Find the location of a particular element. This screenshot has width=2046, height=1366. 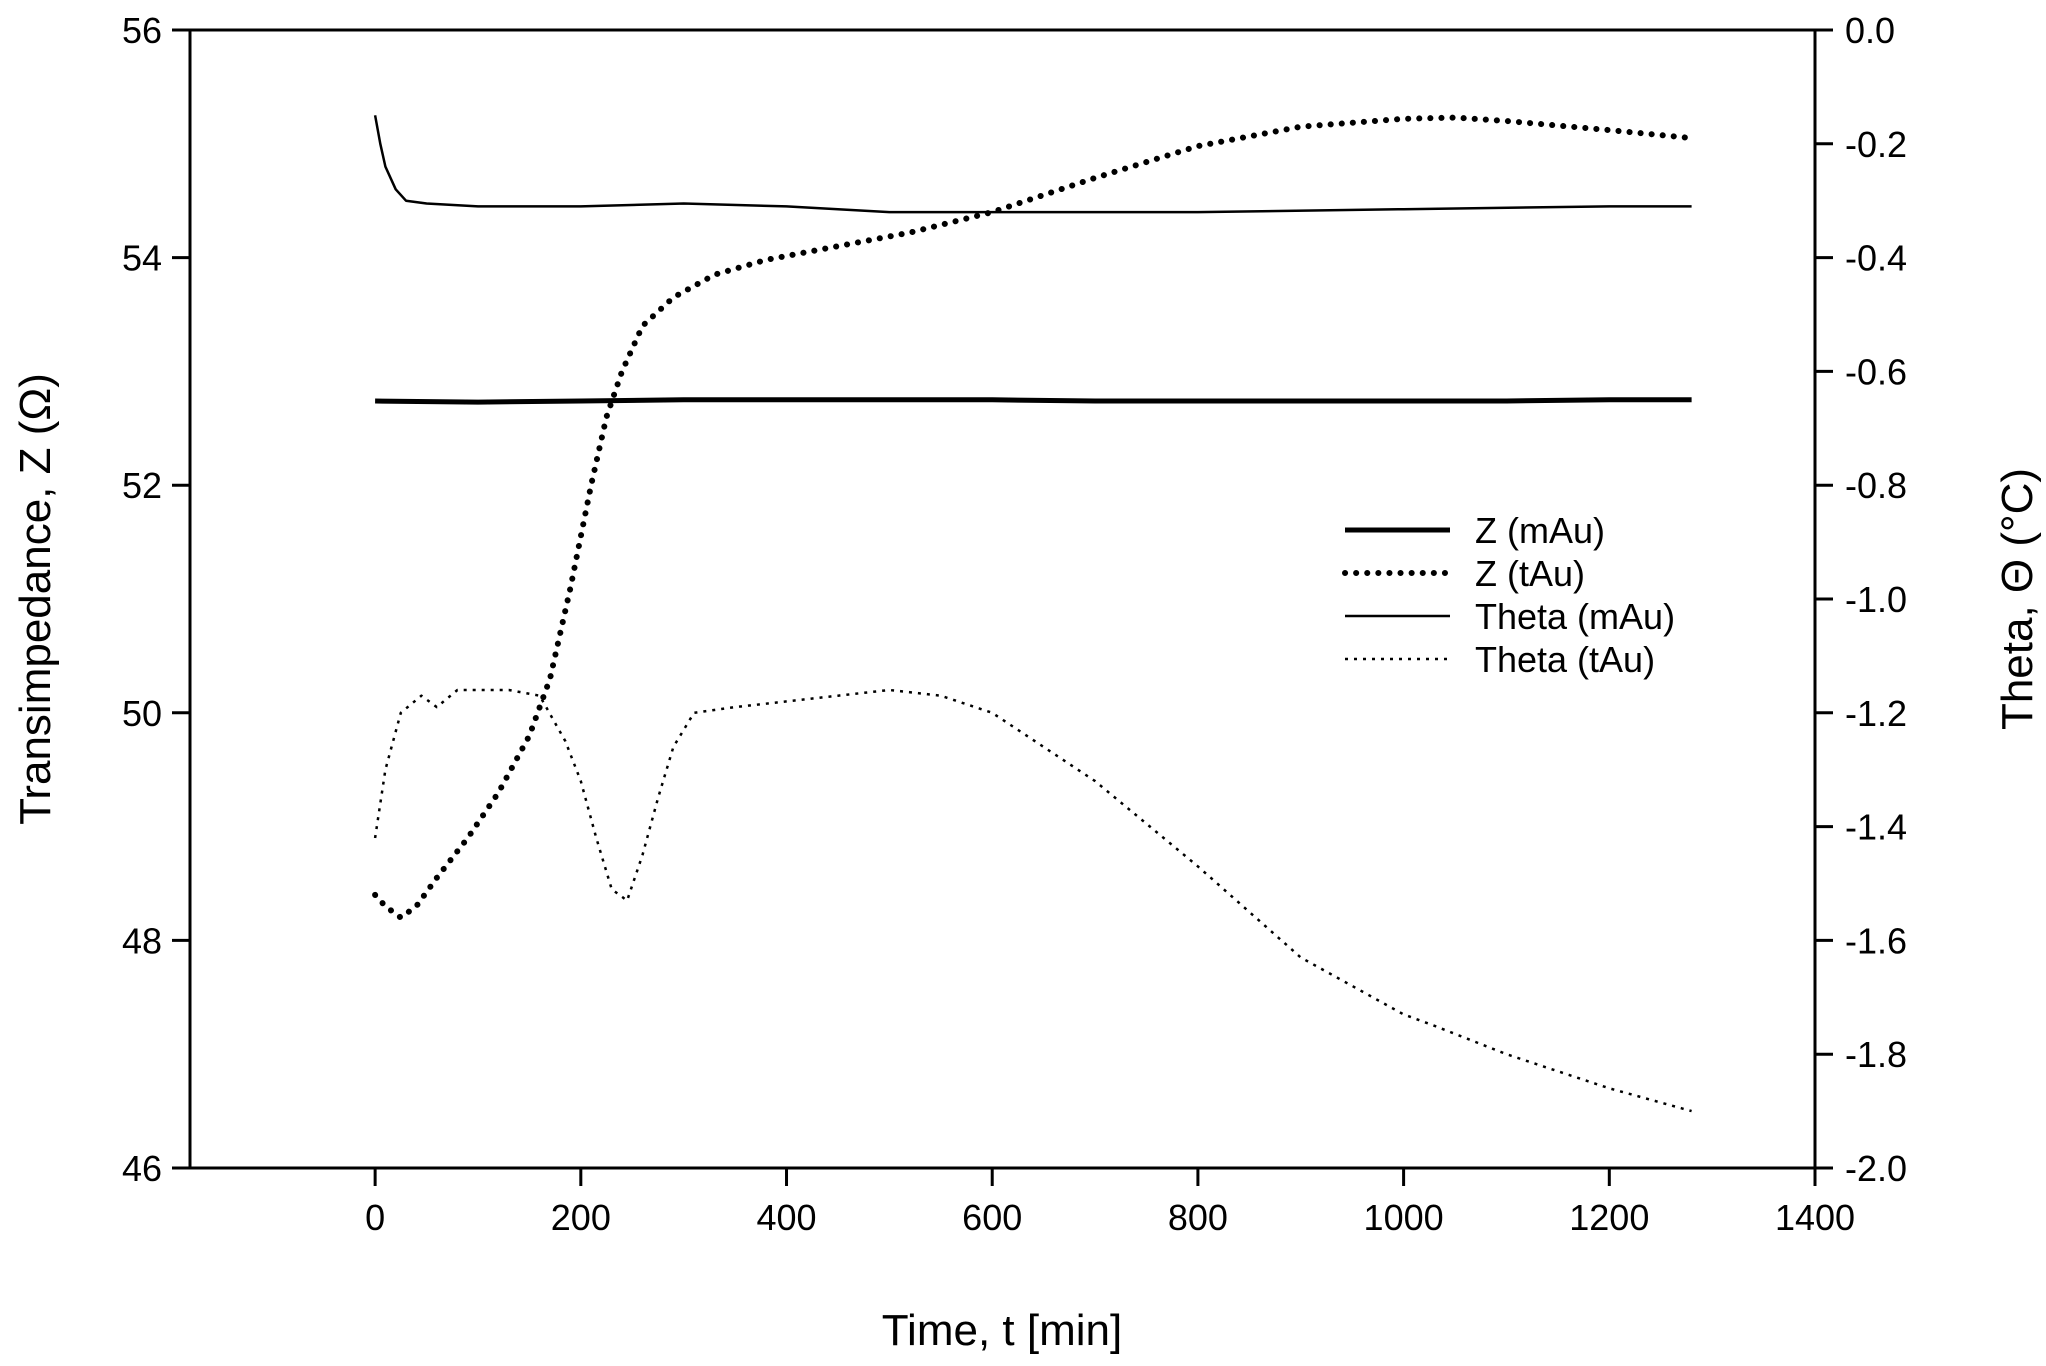

y-right-tick-label: -0.8 is located at coordinates (1876, 485).